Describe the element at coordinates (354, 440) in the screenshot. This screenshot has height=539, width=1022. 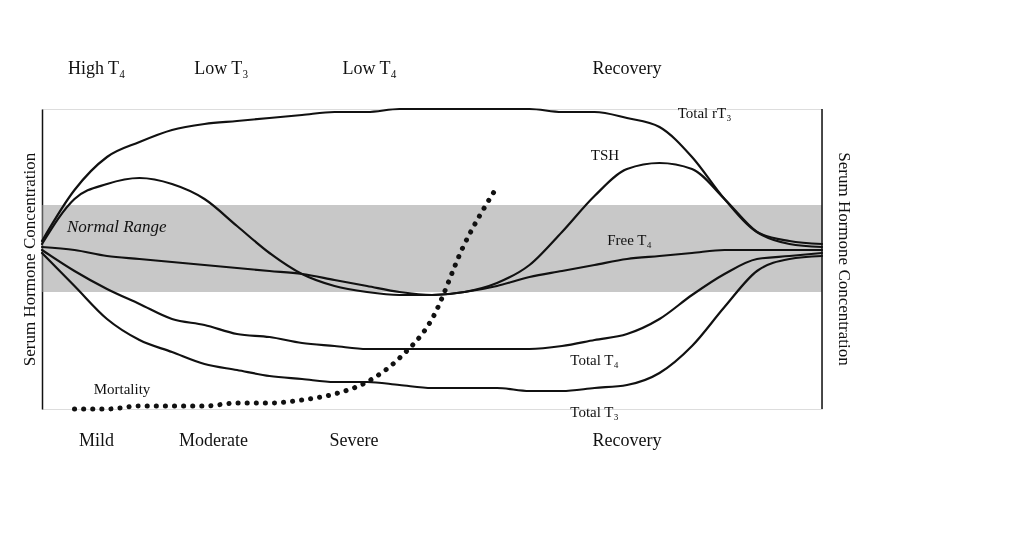
I see `text: Severe` at that location.